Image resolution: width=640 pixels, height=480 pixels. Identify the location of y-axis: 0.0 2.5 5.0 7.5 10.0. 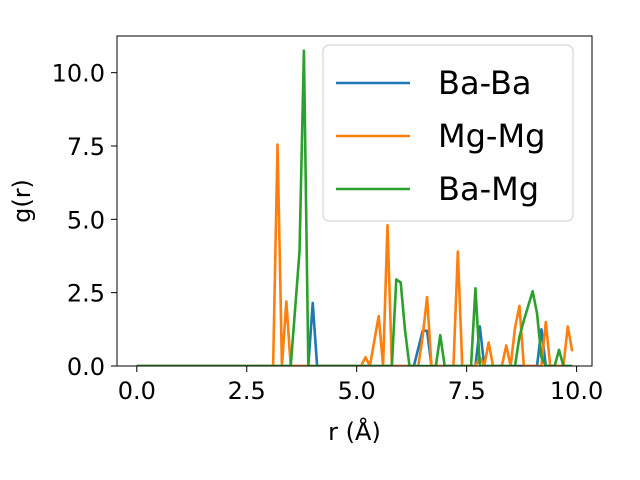
(84, 220).